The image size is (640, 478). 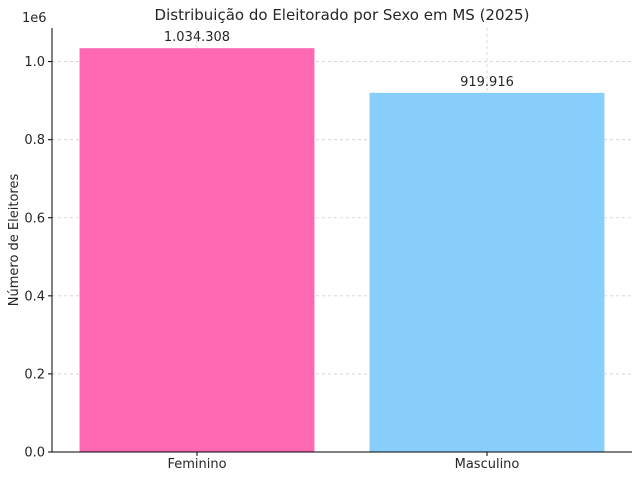 What do you see at coordinates (34, 62) in the screenshot?
I see `y-tick-label: 1.0` at bounding box center [34, 62].